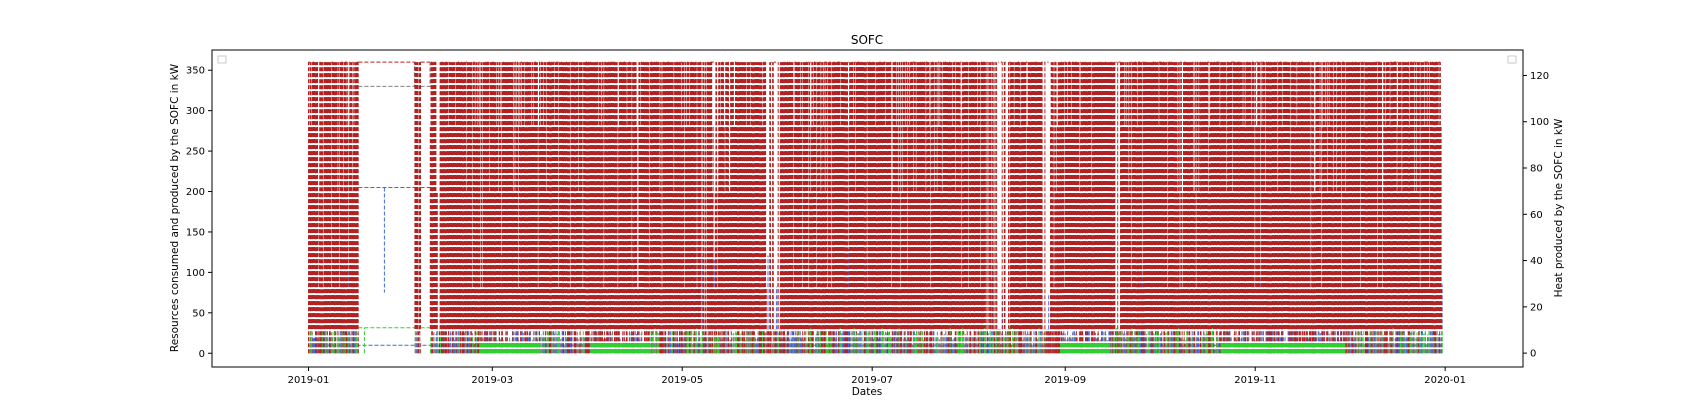  What do you see at coordinates (1539, 122) in the screenshot?
I see `y2-tick-label: 100` at bounding box center [1539, 122].